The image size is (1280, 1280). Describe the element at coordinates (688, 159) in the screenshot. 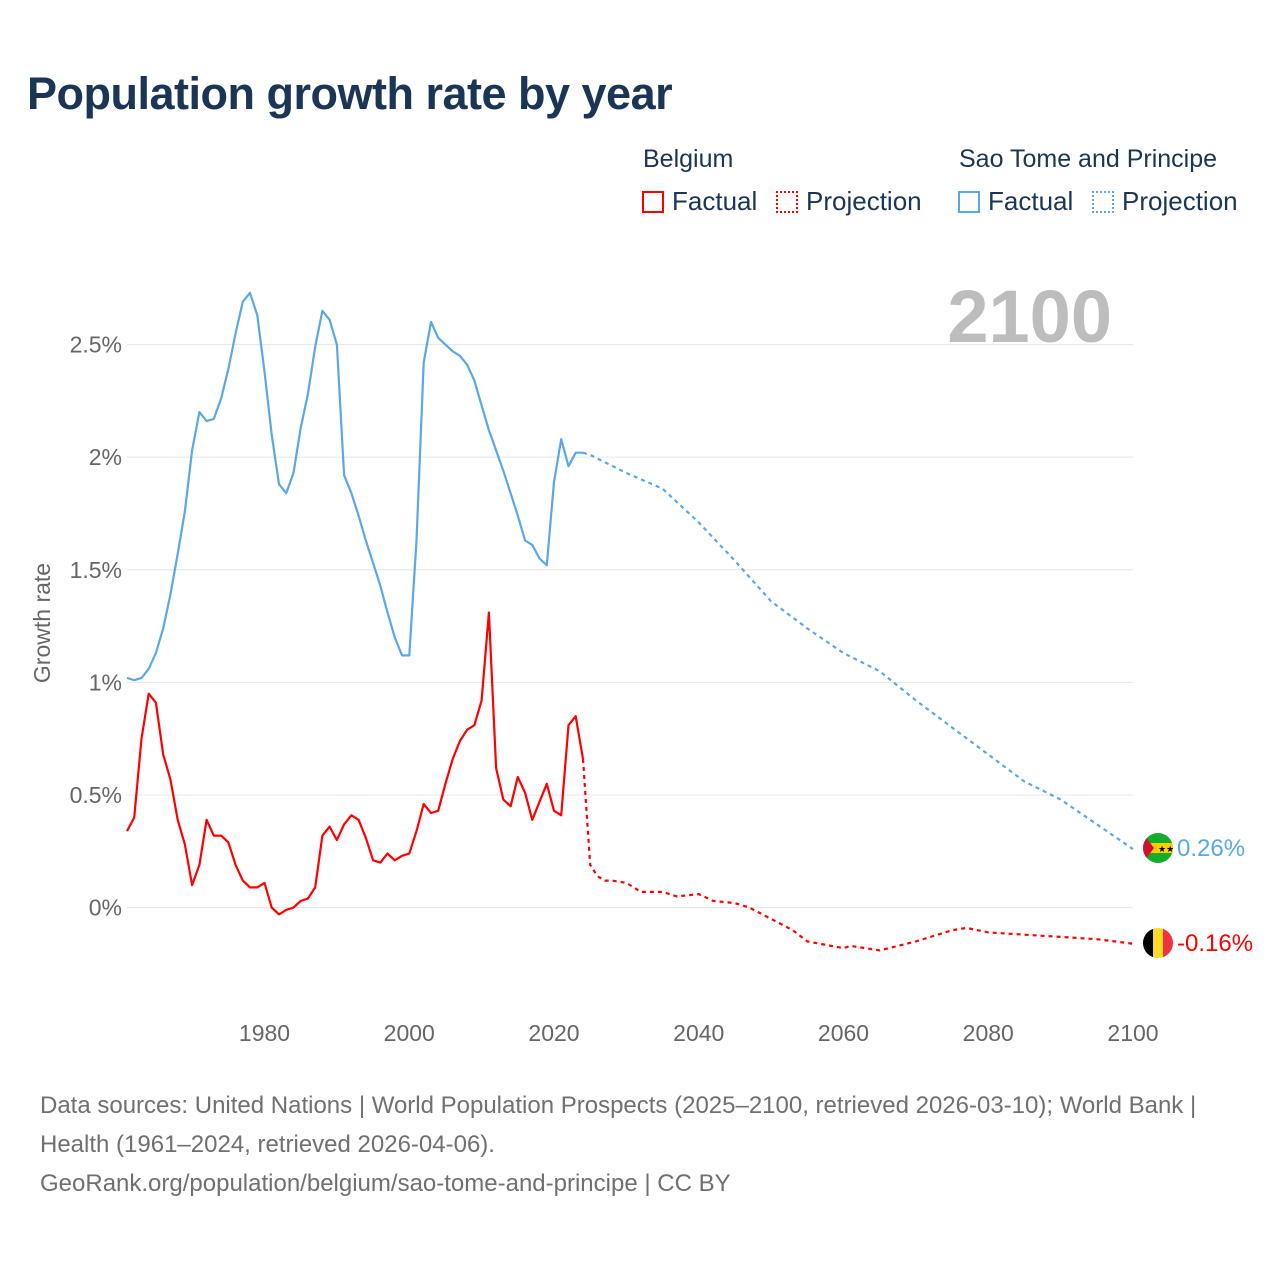

I see `legend-belgium-heading: Belgium` at that location.